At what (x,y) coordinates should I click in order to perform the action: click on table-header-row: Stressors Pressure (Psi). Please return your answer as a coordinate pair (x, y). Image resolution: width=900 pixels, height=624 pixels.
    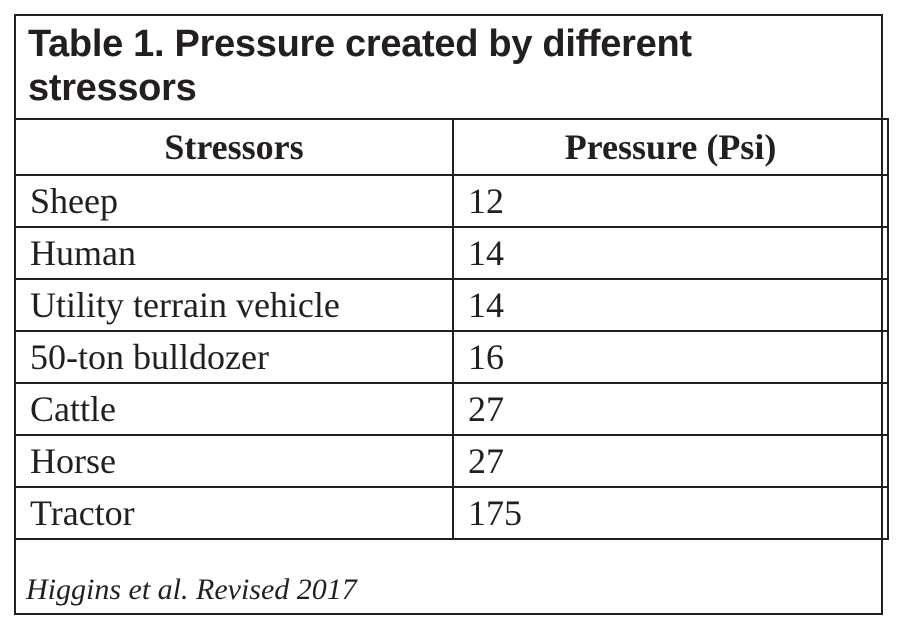
    Looking at the image, I should click on (451, 147).